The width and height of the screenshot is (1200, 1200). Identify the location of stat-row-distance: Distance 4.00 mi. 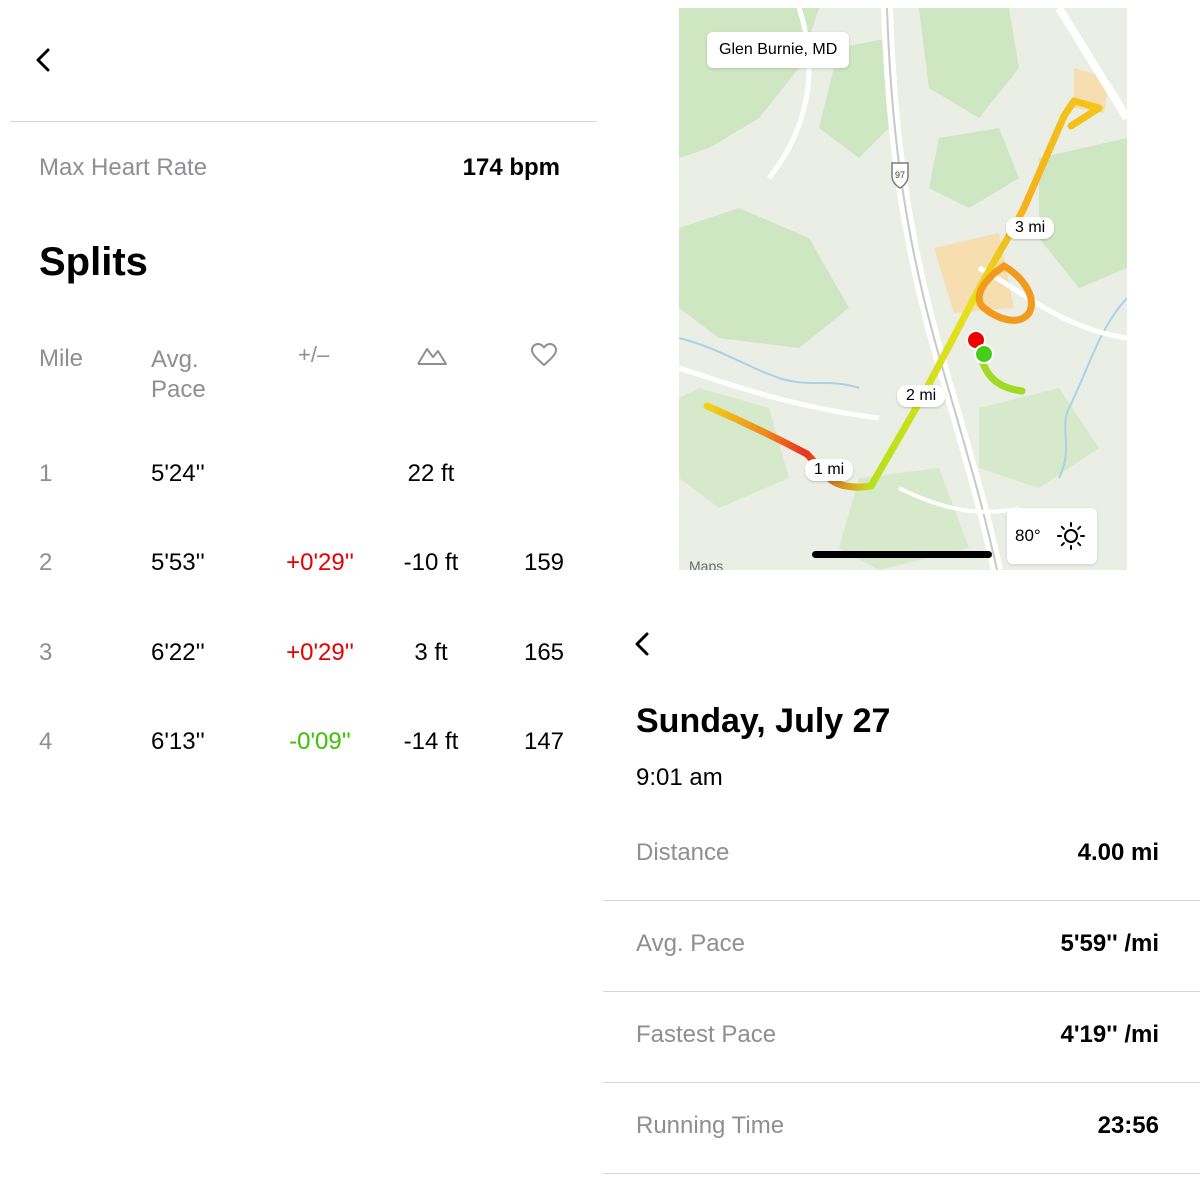
(901, 855).